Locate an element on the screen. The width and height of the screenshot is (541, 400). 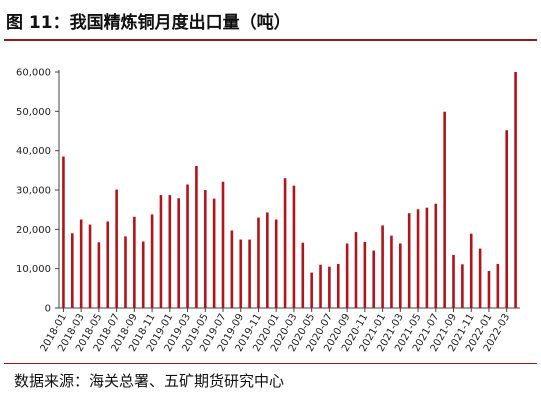
figure-title: 图 11：我国精炼铜月度出口量（吨） is located at coordinates (148, 23).